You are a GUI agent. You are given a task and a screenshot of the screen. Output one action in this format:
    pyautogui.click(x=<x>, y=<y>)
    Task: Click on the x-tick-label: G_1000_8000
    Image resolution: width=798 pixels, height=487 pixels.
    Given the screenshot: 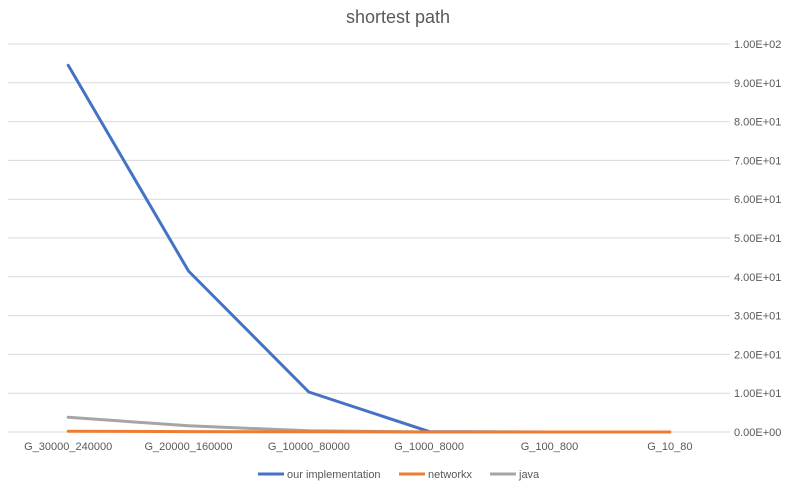 What is the action you would take?
    pyautogui.click(x=429, y=447)
    